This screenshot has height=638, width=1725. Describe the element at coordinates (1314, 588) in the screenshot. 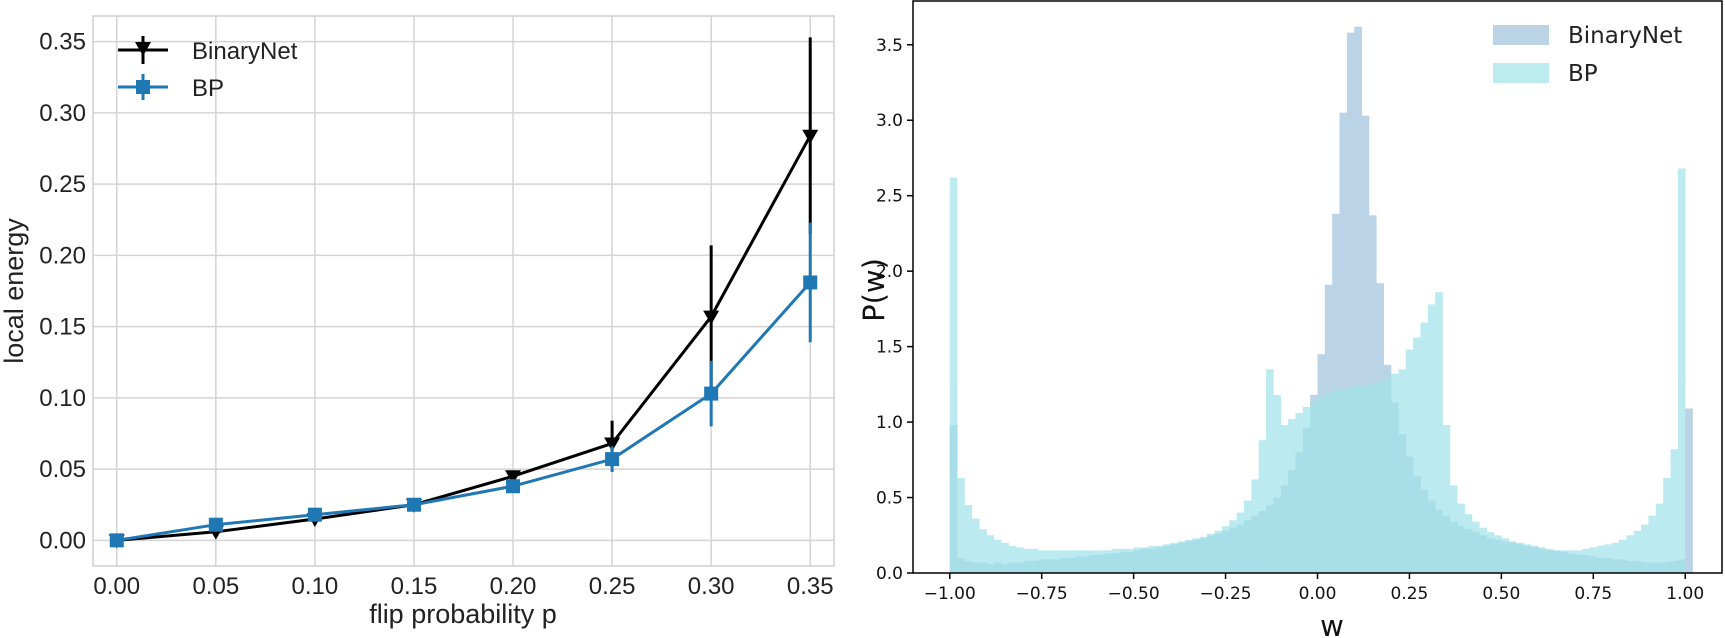

I see `right-x-ticks: −1.00 −0.75 −0.50 −0.25 0.00 0.25 0.50 0.75 1.00` at that location.